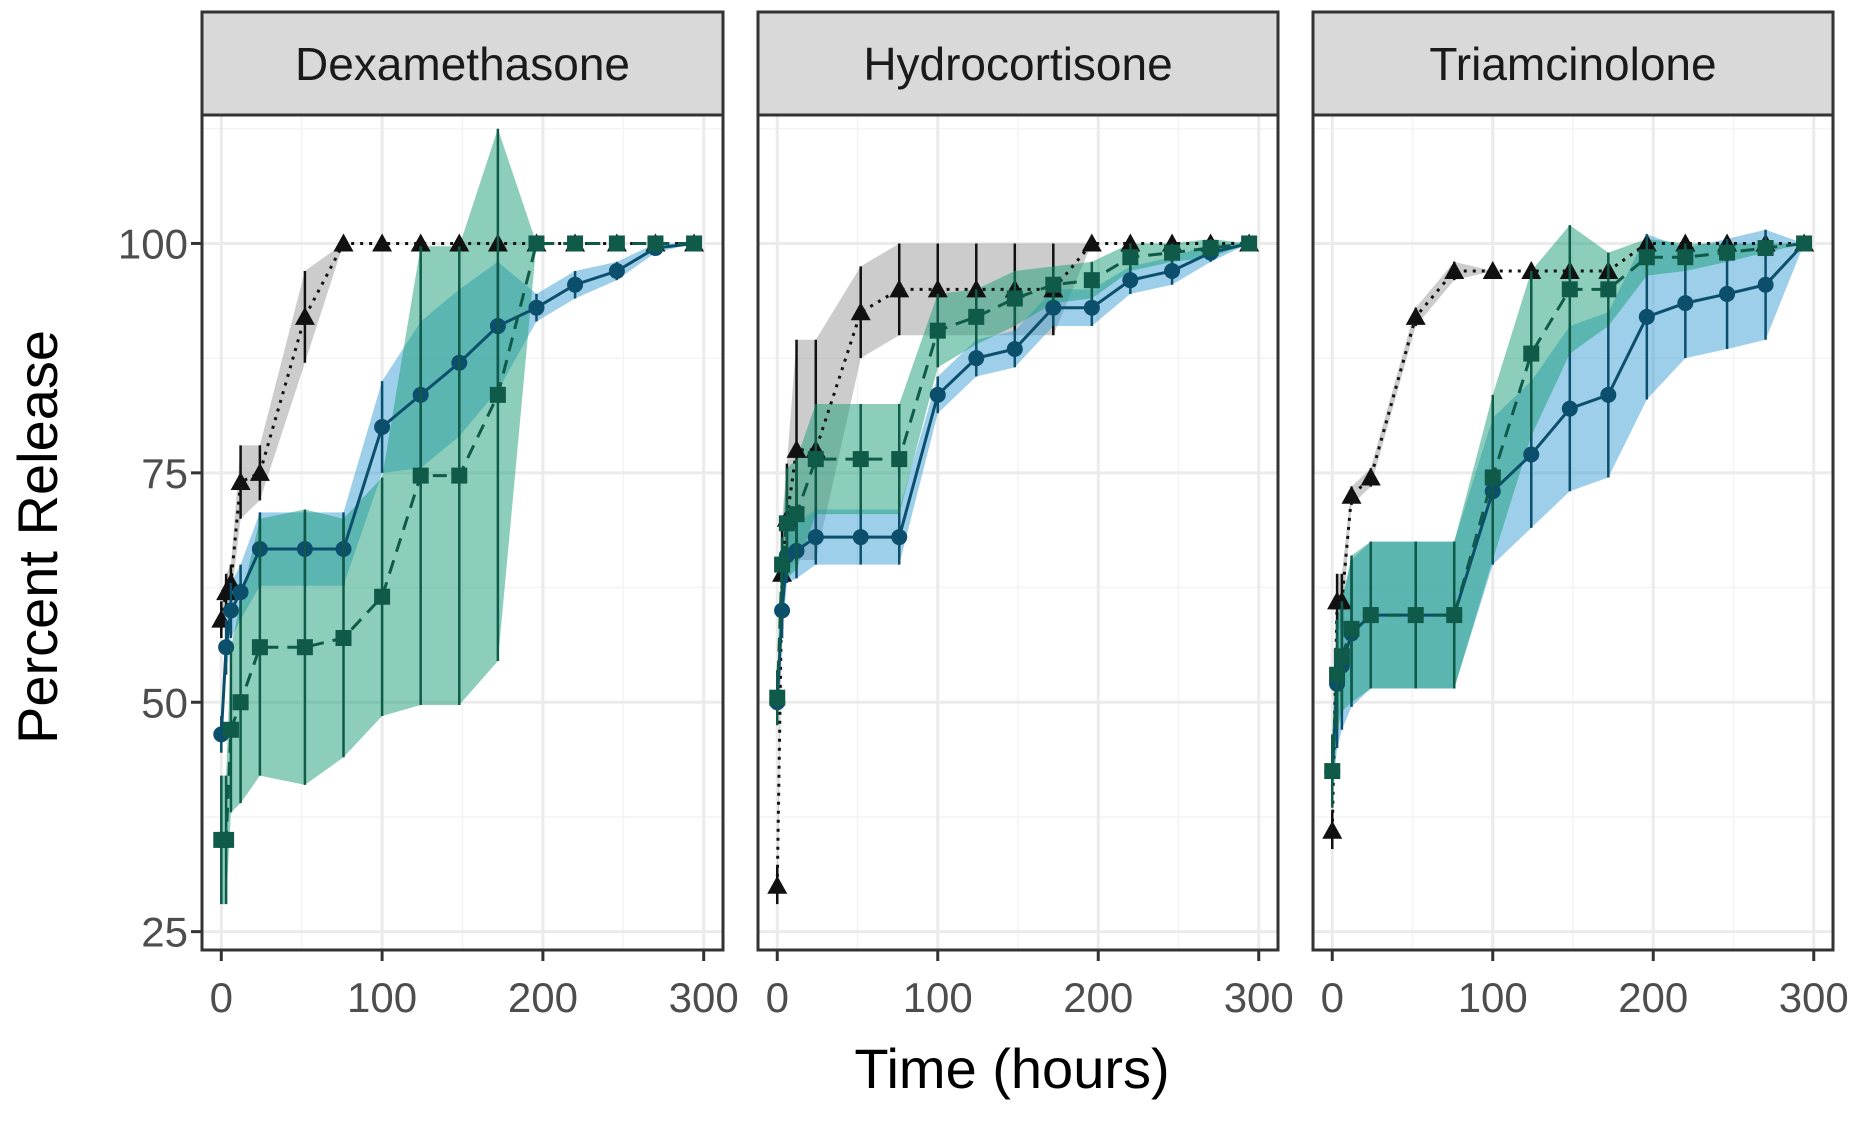 The width and height of the screenshot is (1869, 1122). What do you see at coordinates (164, 473) in the screenshot?
I see `y-tick-label: 75` at bounding box center [164, 473].